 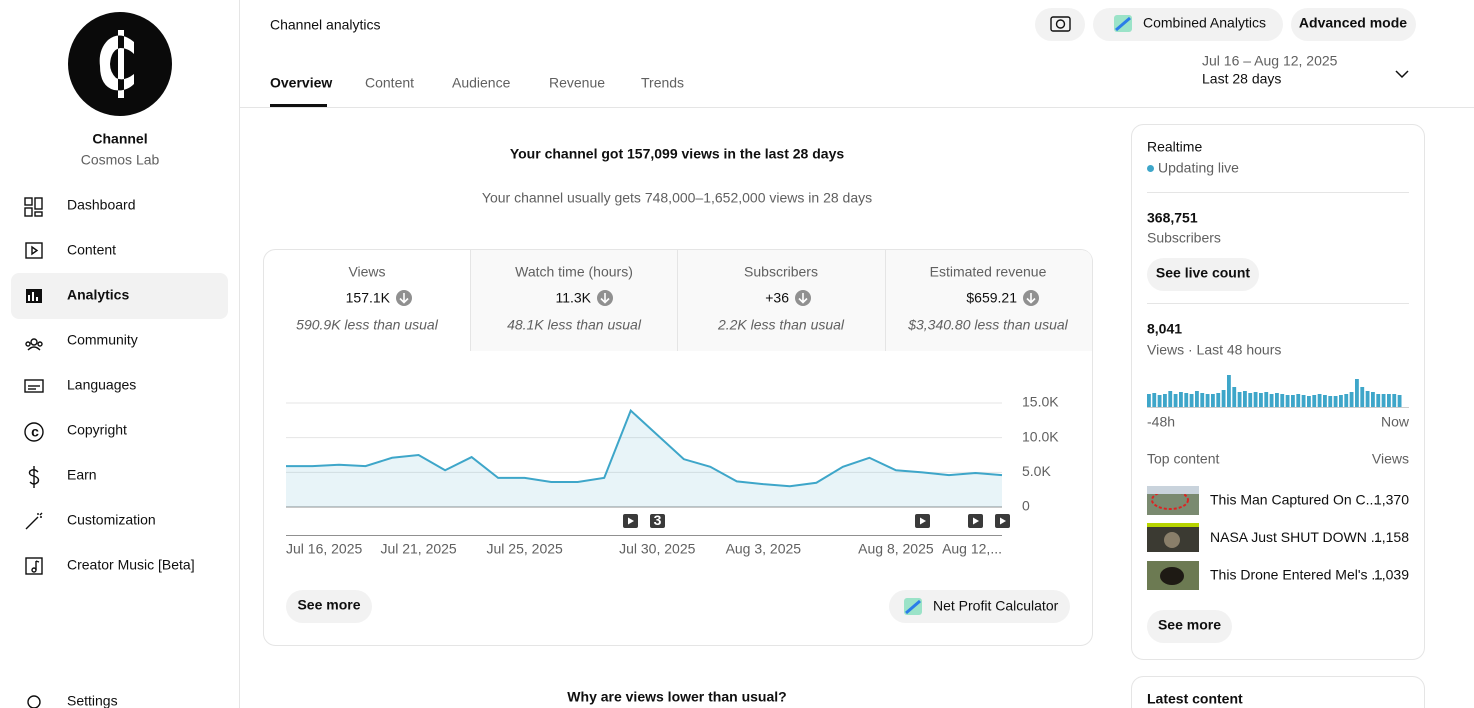 What do you see at coordinates (781, 325) in the screenshot?
I see `metric-note: 2.2K less than usual` at bounding box center [781, 325].